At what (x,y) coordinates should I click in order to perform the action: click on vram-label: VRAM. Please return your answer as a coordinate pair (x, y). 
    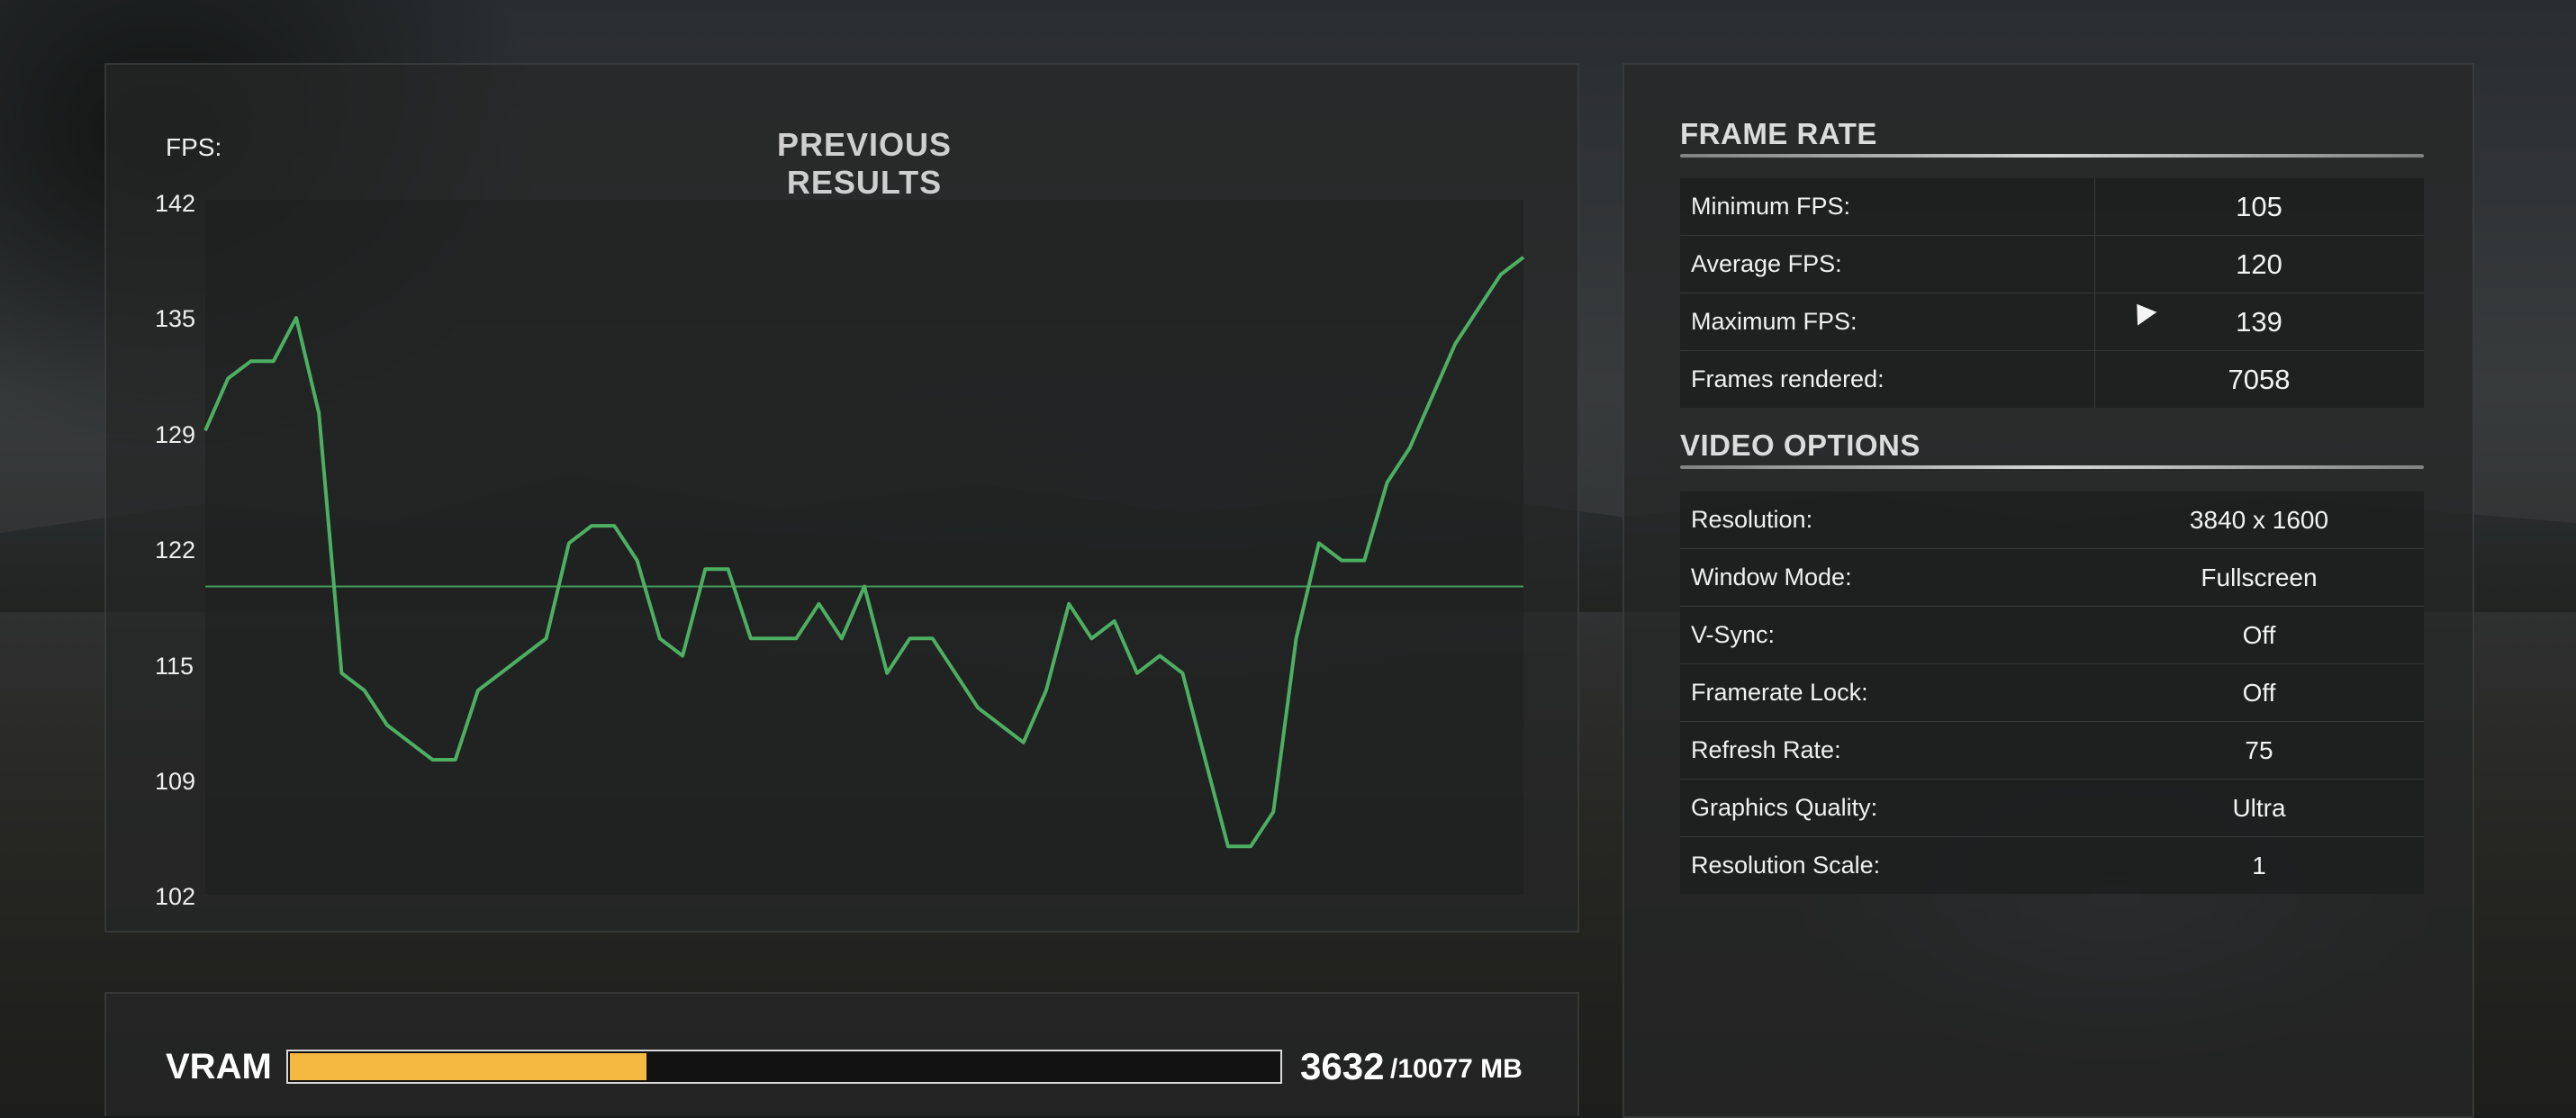
    Looking at the image, I should click on (219, 1066).